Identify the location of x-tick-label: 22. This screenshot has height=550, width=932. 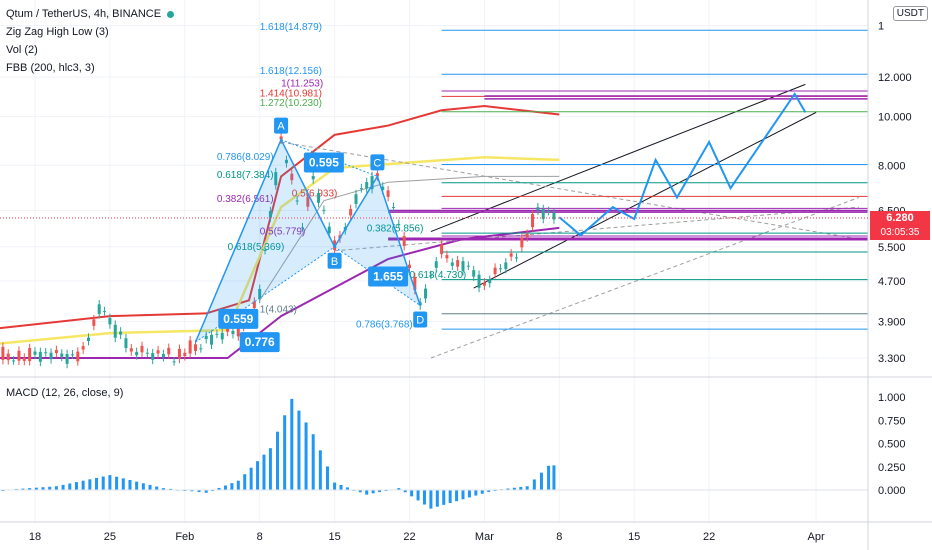
(709, 537).